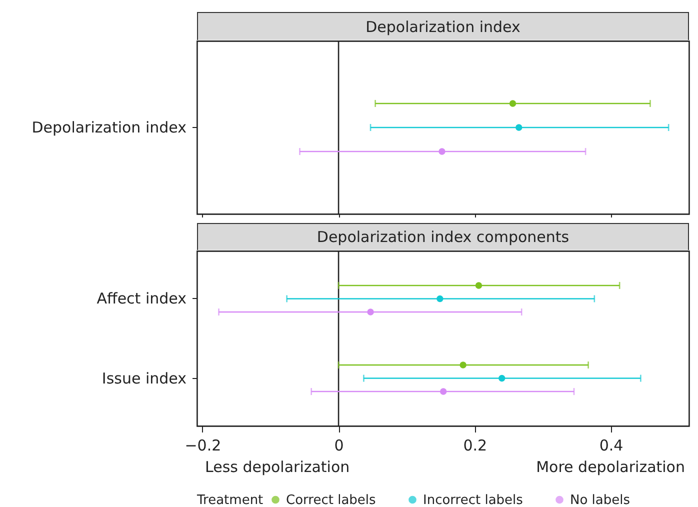 The image size is (698, 507). I want to click on x-tick-label: −0.2, so click(203, 445).